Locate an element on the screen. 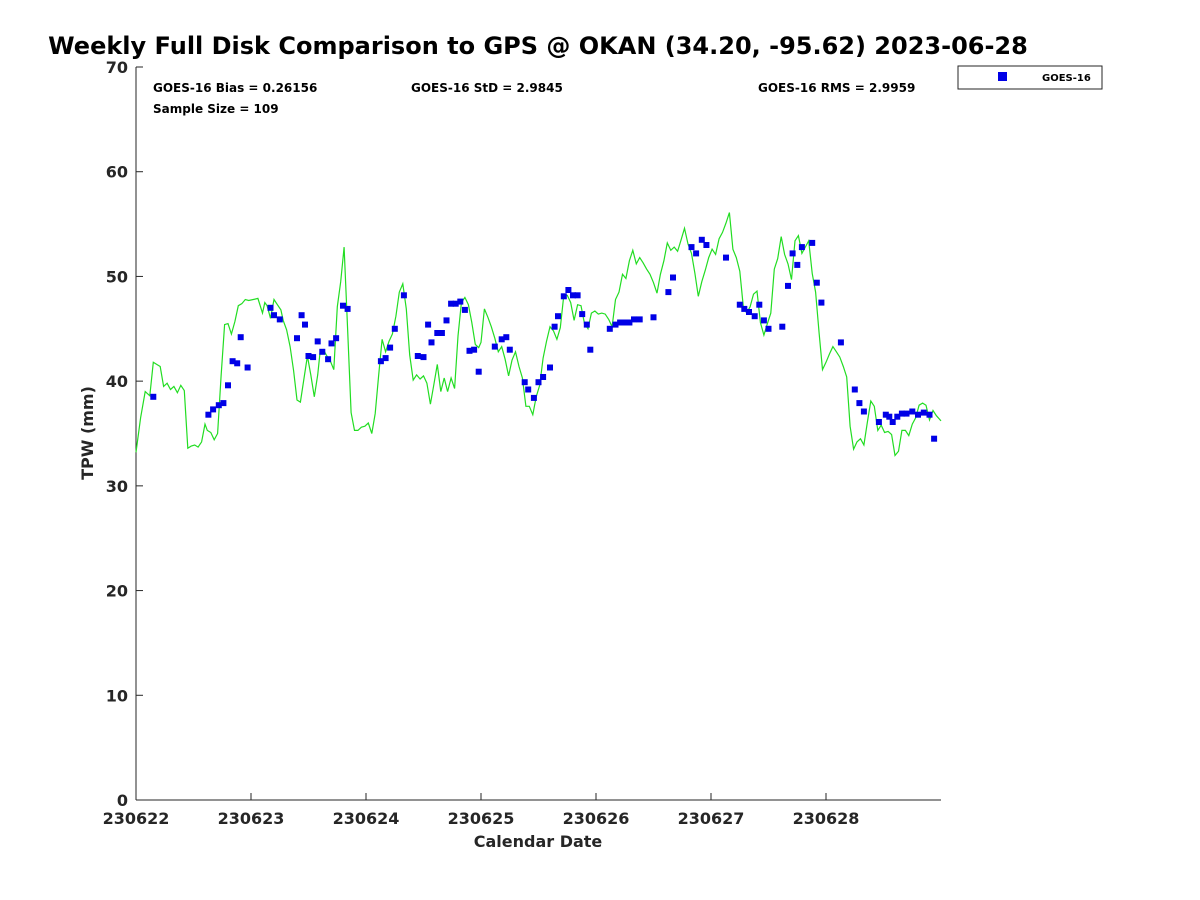 The height and width of the screenshot is (900, 1200). stat-sample-size: Sample Size = 109 is located at coordinates (216, 109).